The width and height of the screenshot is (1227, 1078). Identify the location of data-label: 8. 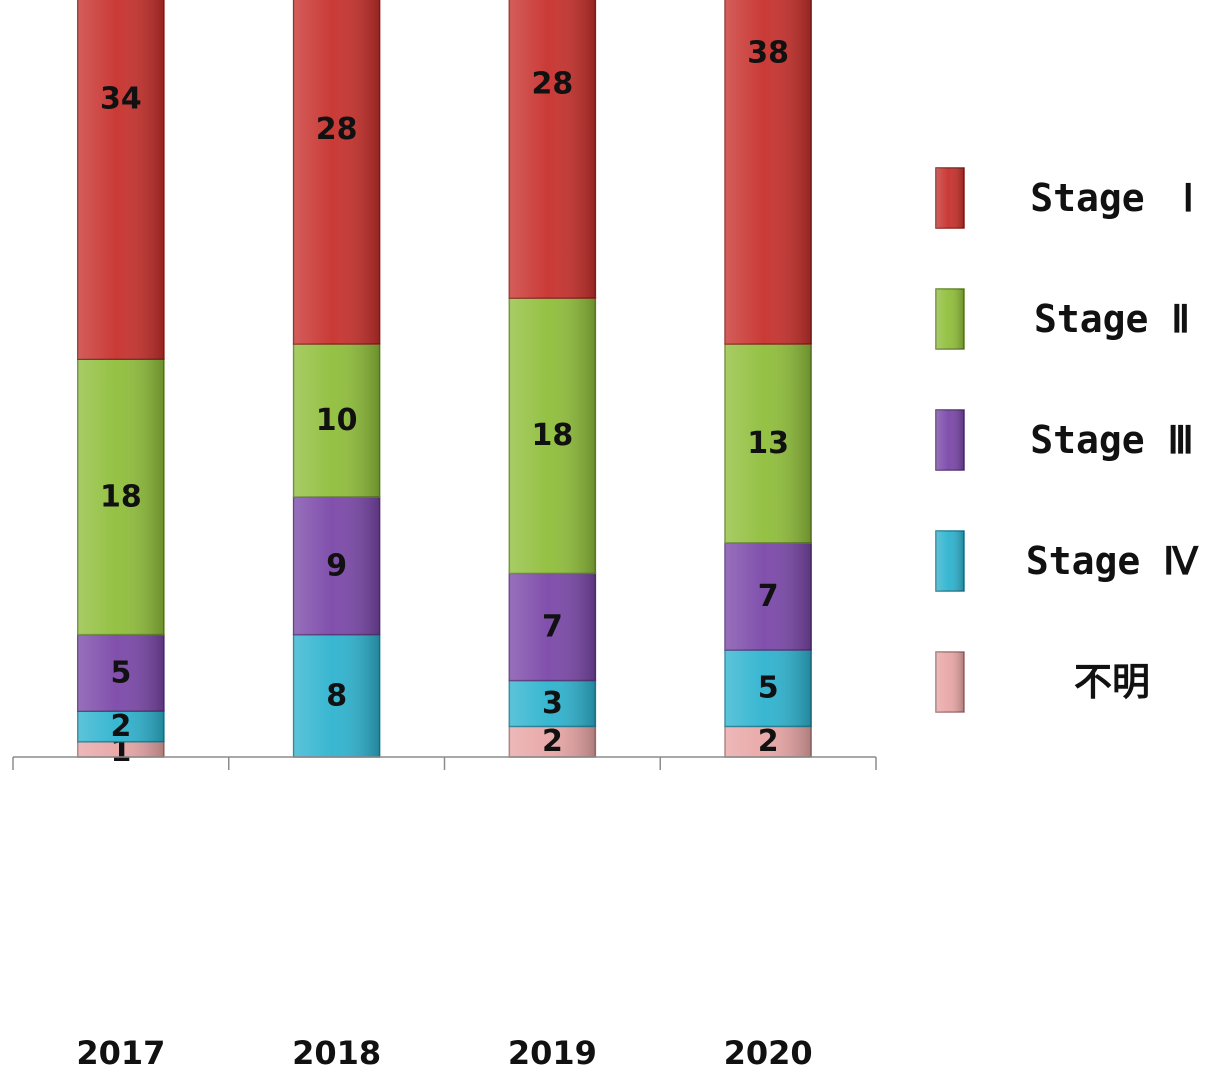
(336, 695).